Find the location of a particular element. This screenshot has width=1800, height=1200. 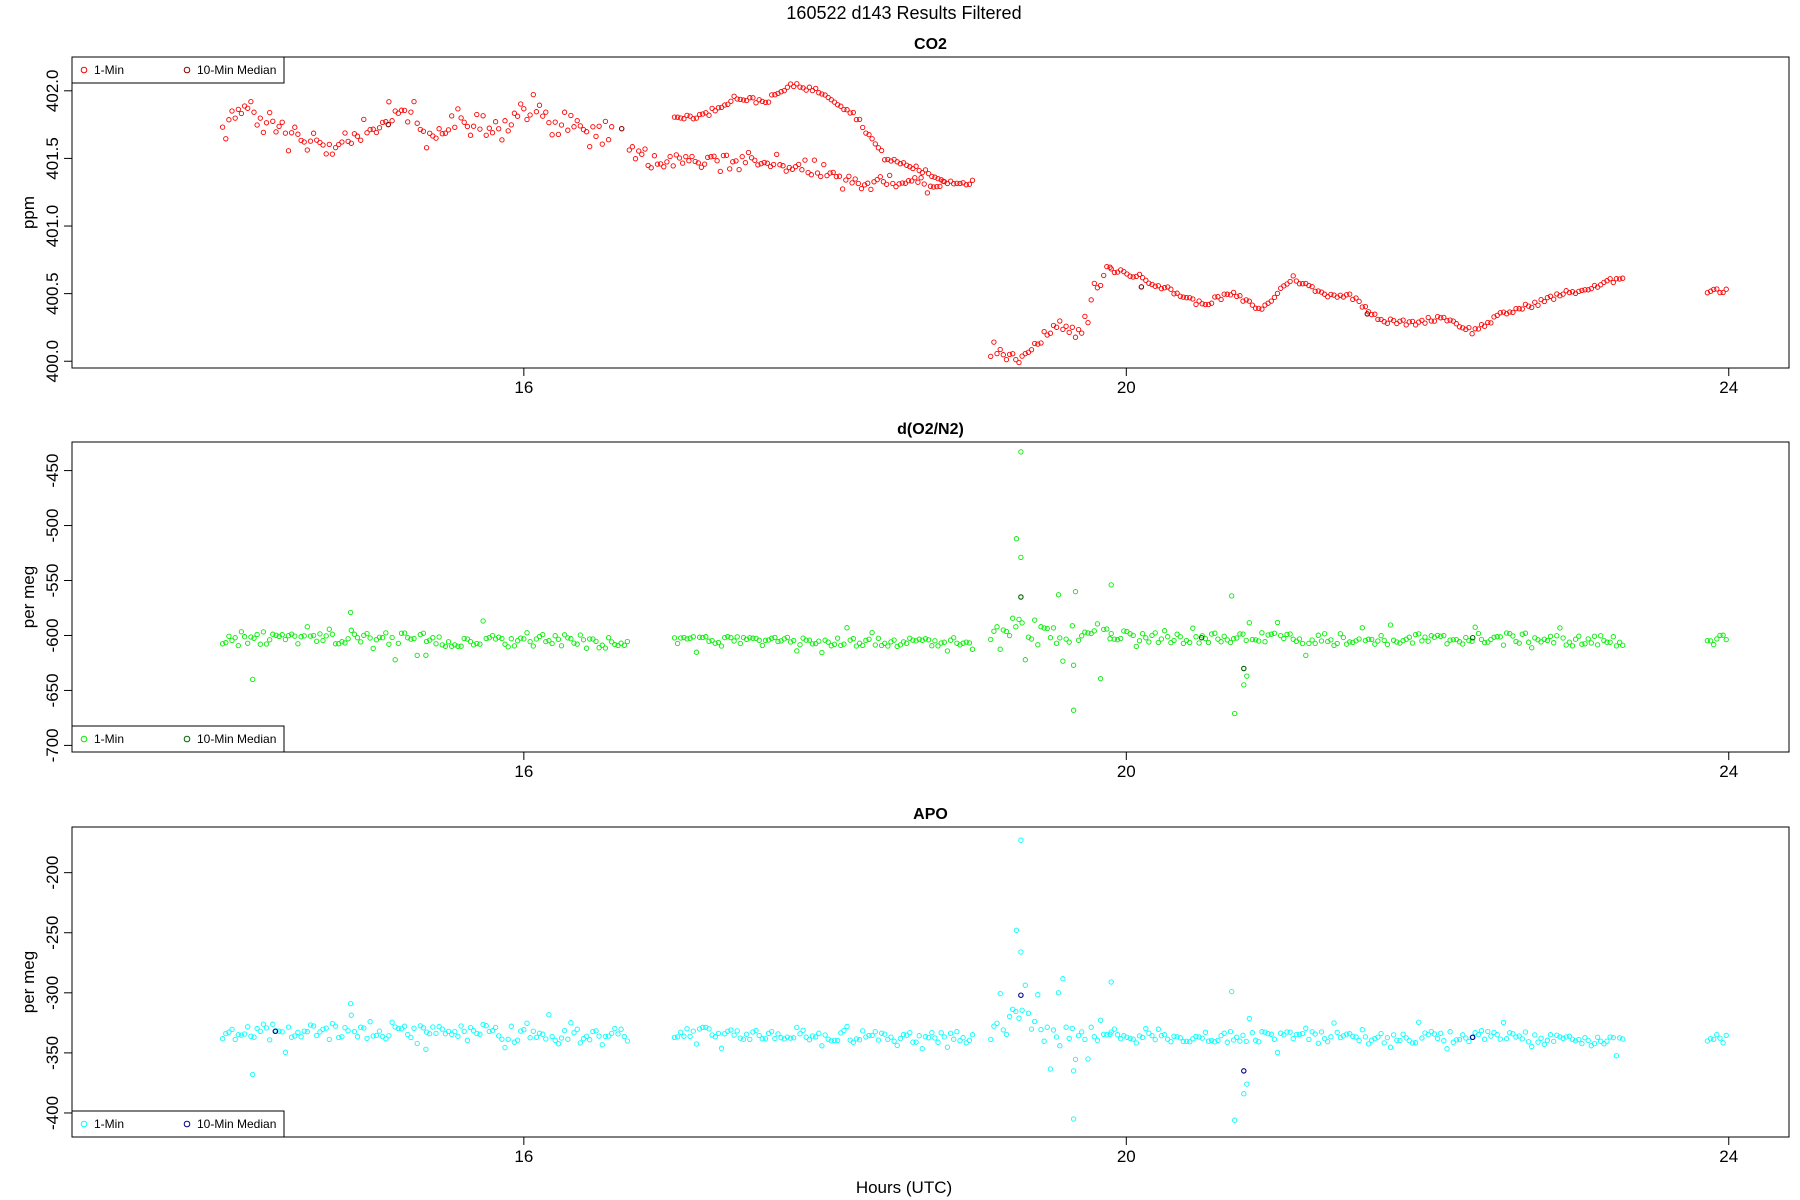

y-tick-label: -250 is located at coordinates (52, 933).